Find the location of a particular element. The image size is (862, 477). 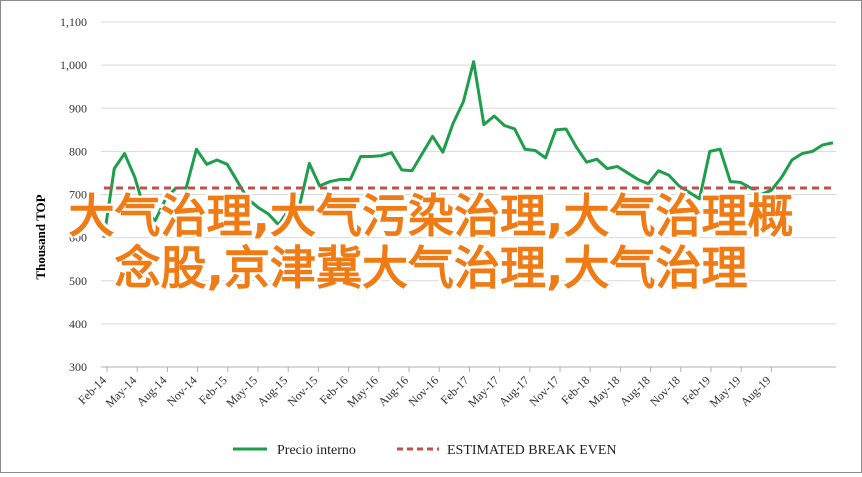

x-tick-label: May-16 is located at coordinates (362, 391).